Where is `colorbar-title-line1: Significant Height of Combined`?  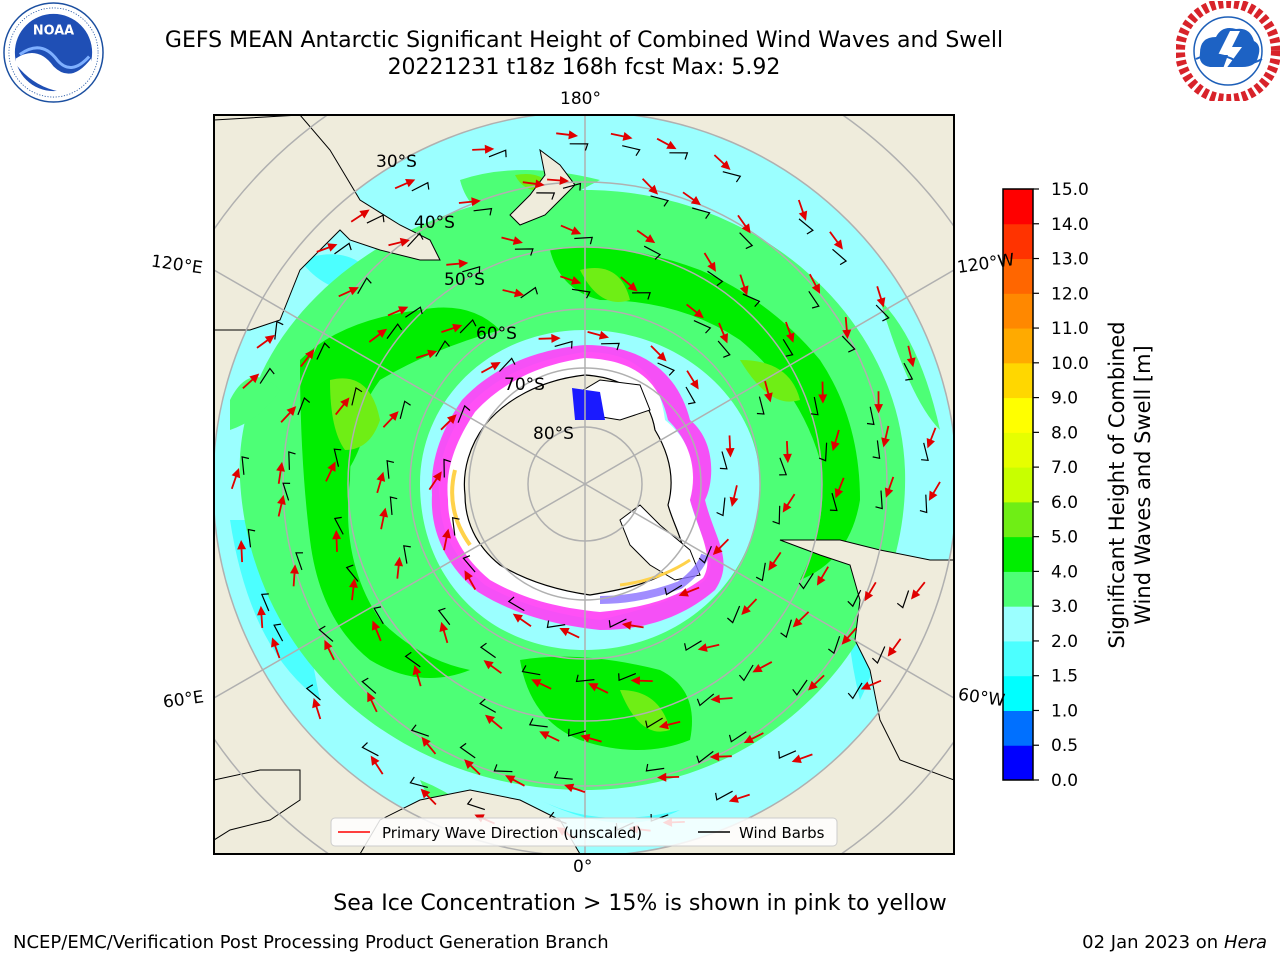
colorbar-title-line1: Significant Height of Combined is located at coordinates (1117, 485).